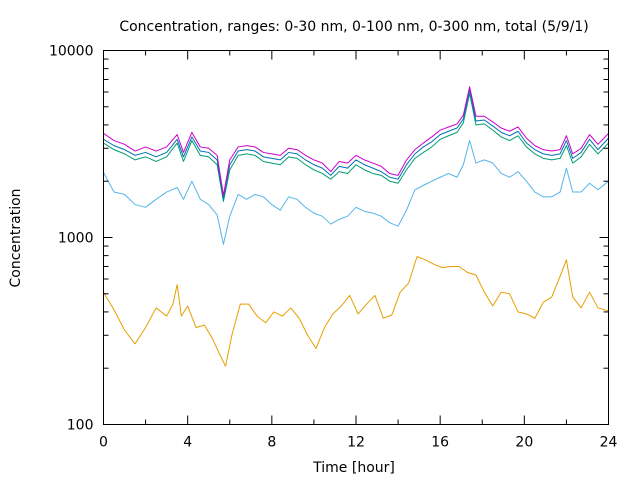 The height and width of the screenshot is (485, 640). I want to click on x-tick-label: 8, so click(271, 443).